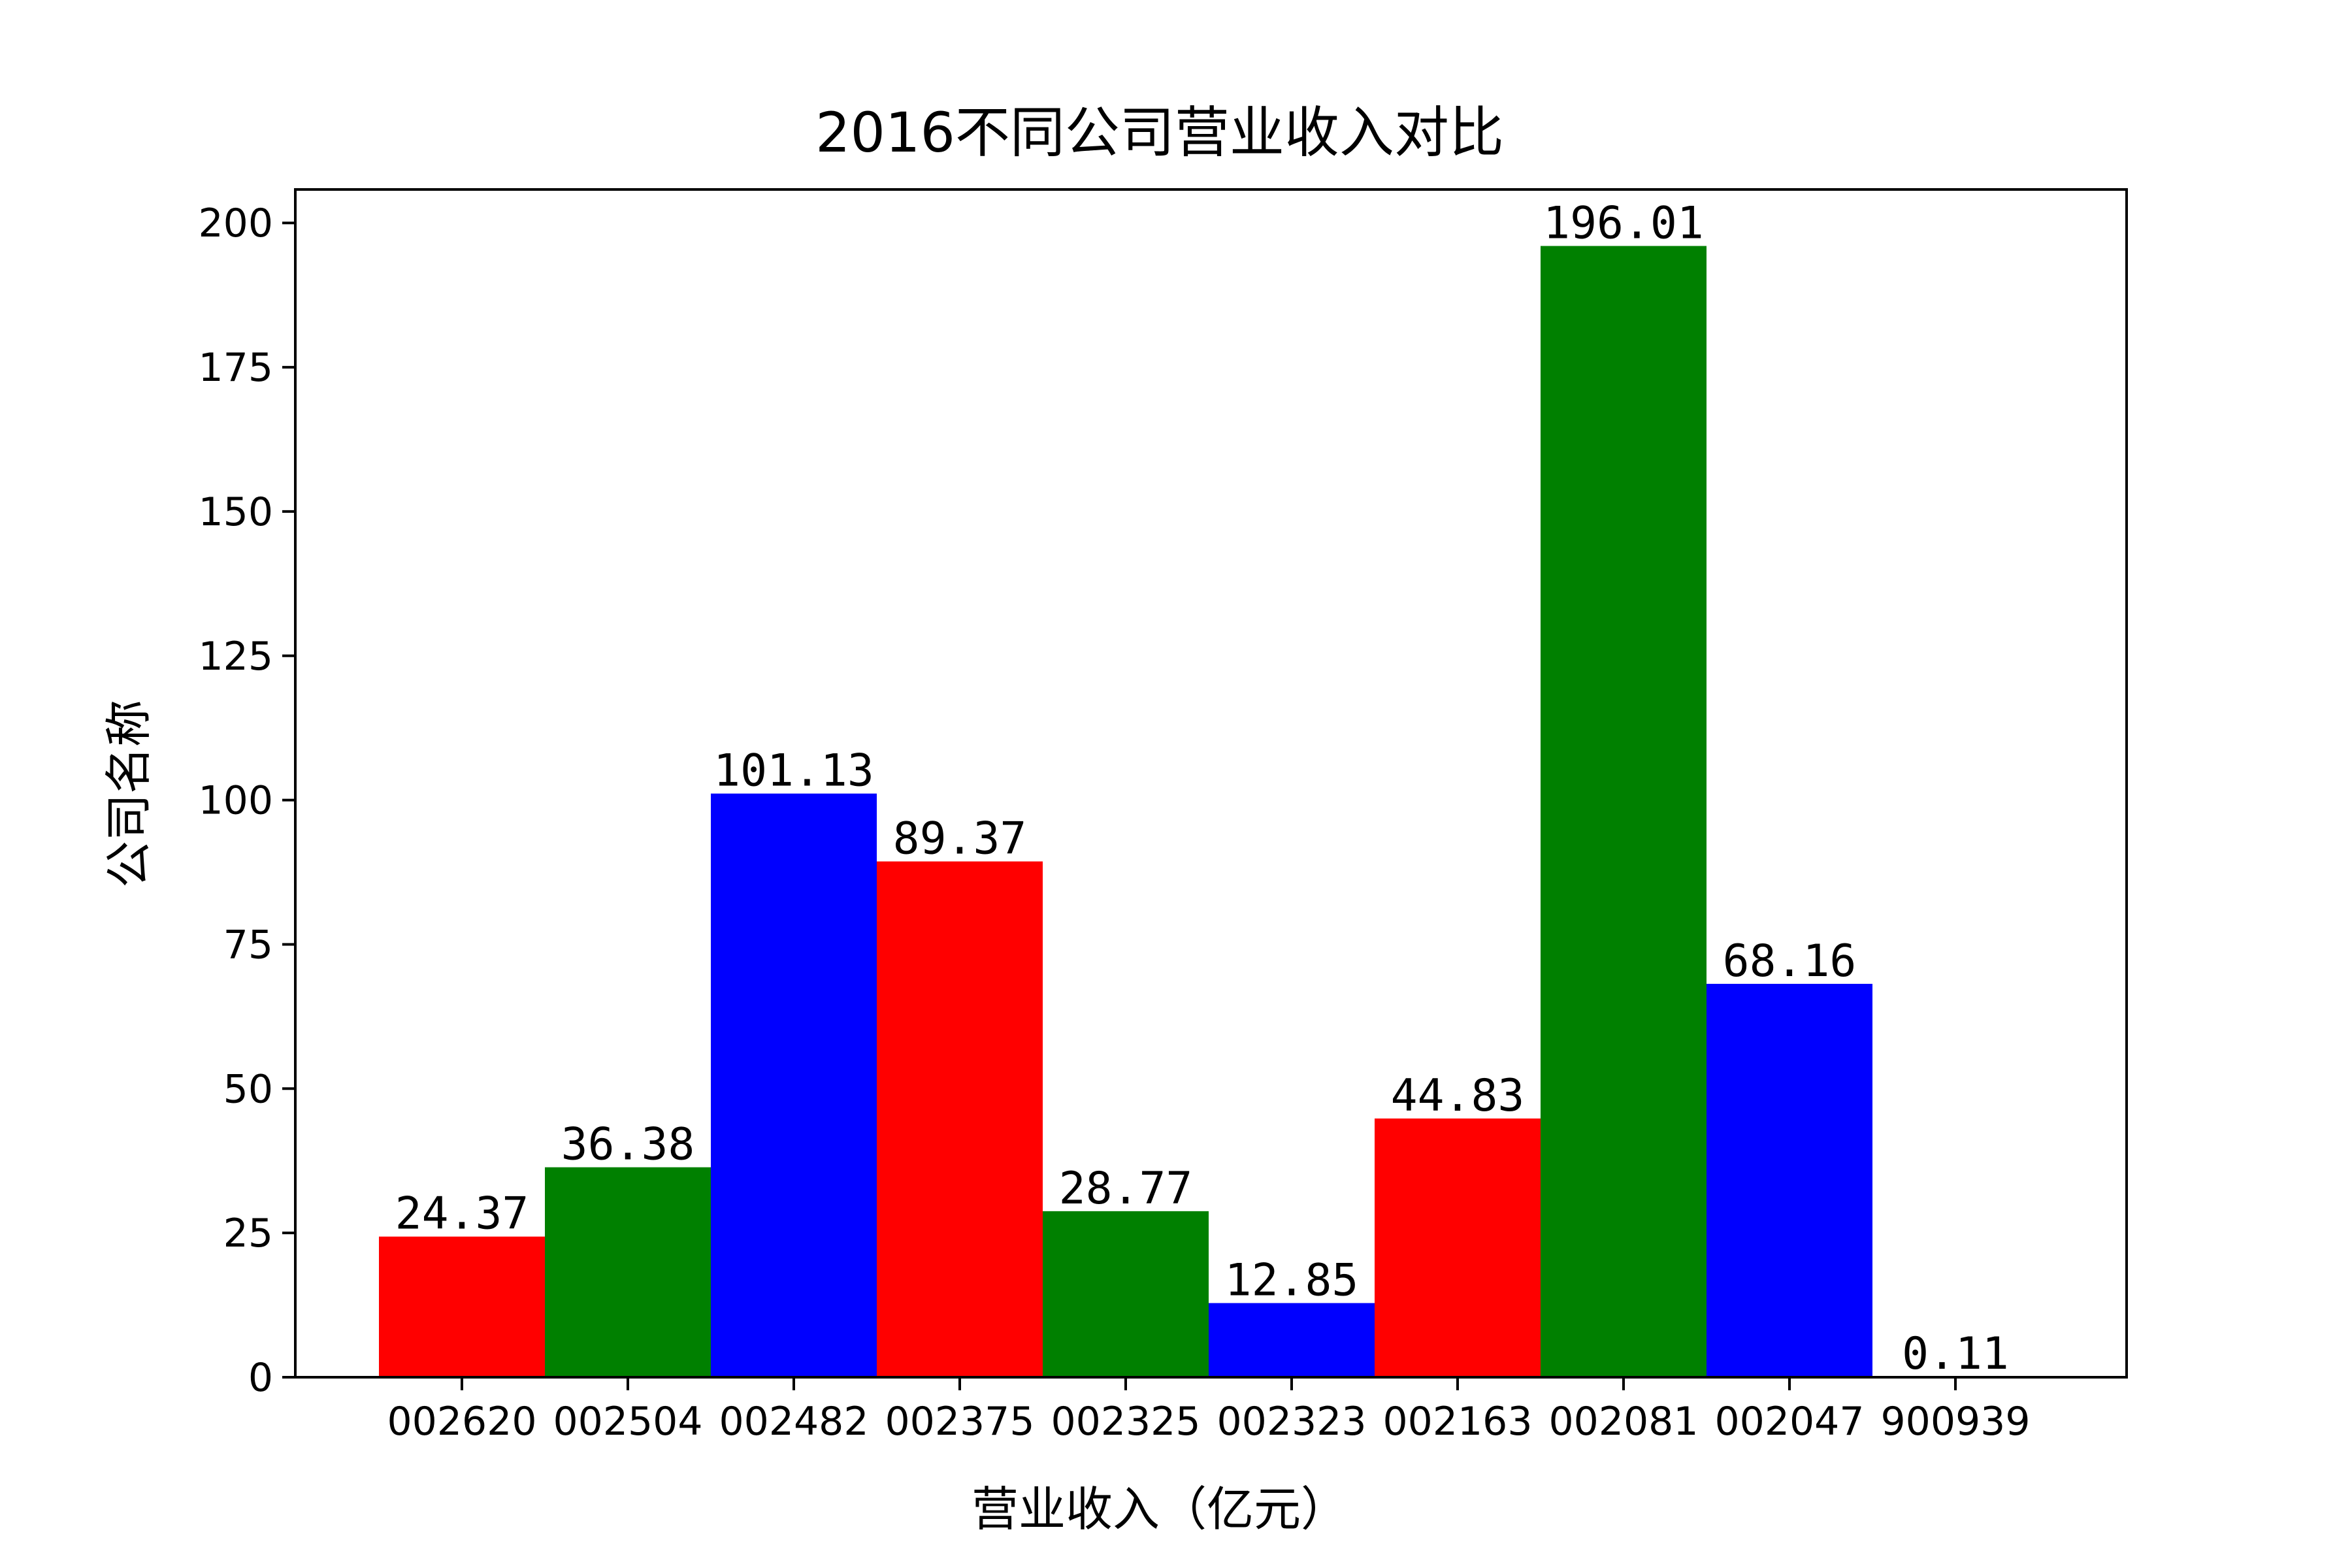 The image size is (2352, 1568). What do you see at coordinates (959, 1422) in the screenshot?
I see `x-tick-label-002375: 002375` at bounding box center [959, 1422].